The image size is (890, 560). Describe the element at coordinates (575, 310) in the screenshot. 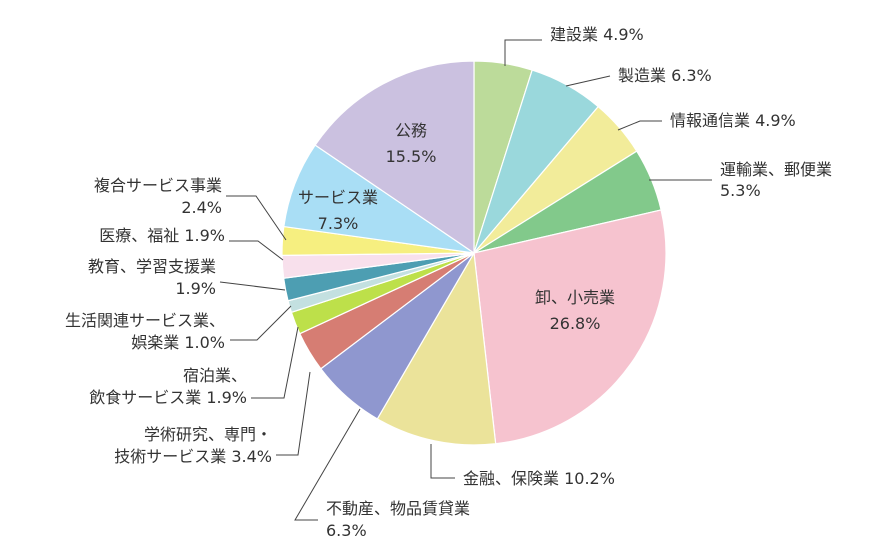

I see `slice-5-label: 卸、小売業 26.8%` at that location.